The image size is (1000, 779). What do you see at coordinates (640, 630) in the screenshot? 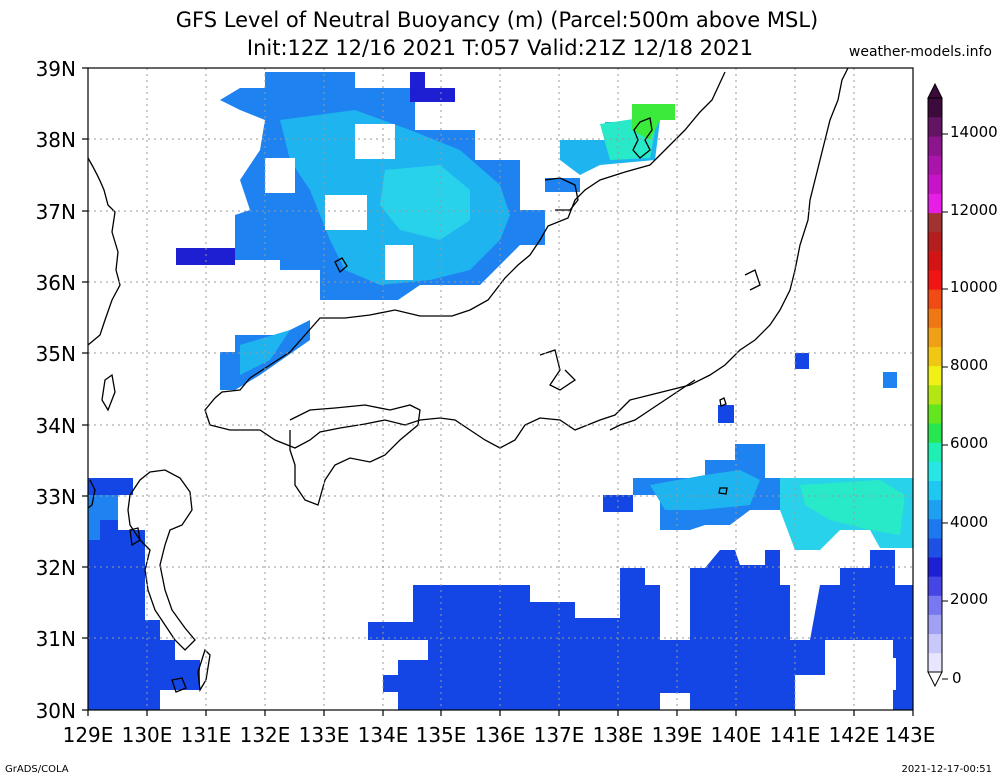
I see `south-patch` at bounding box center [640, 630].